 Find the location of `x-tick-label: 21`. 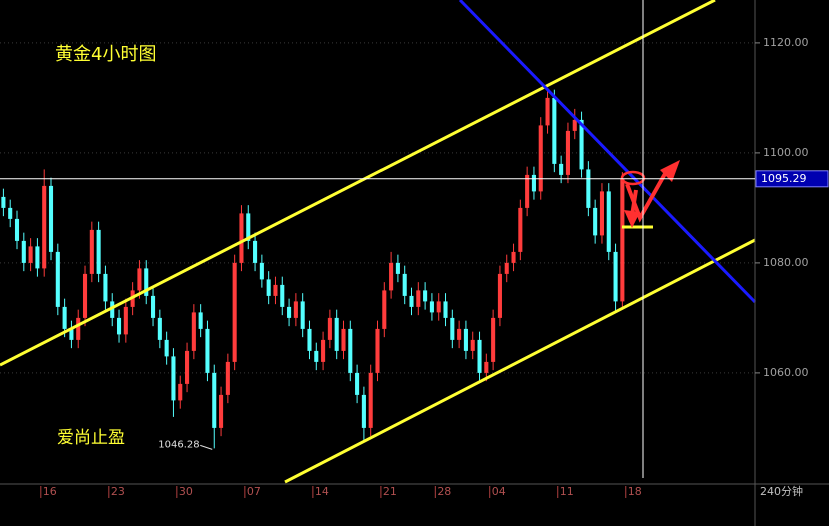

x-tick-label: 21 is located at coordinates (390, 491).